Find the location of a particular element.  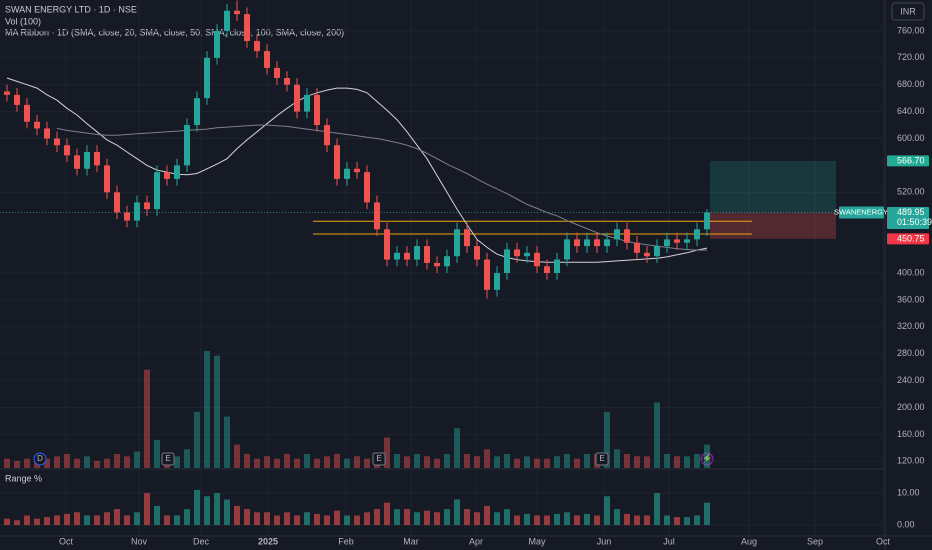

y-tick-label: 760.00 is located at coordinates (911, 30).